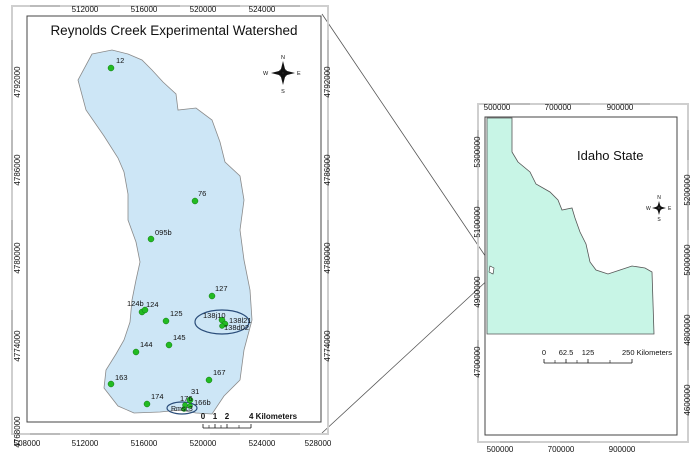 This screenshot has width=700, height=458. I want to click on station-label: 095b, so click(163, 232).